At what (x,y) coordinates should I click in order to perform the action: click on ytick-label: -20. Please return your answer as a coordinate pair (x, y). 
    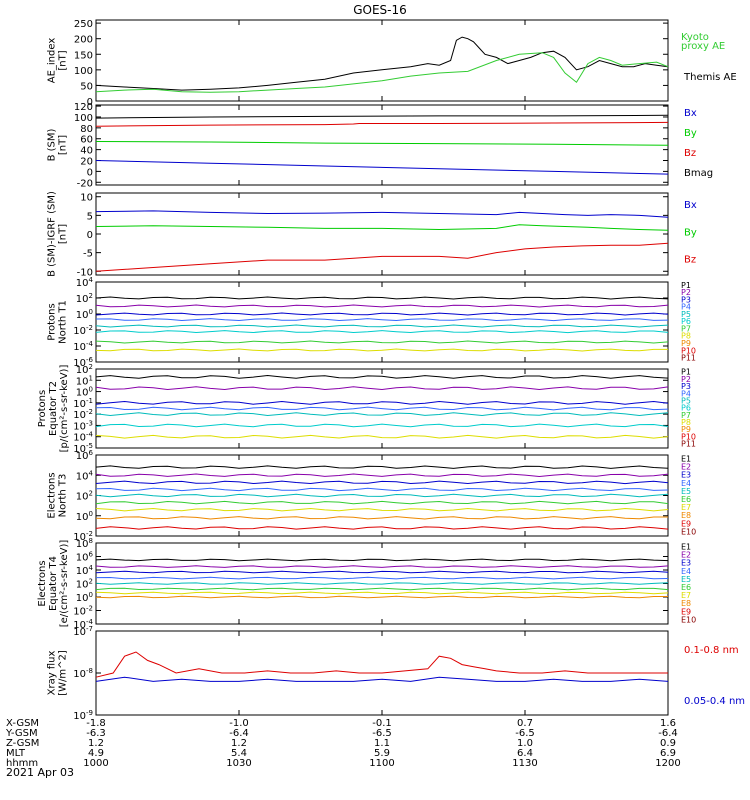
    Looking at the image, I should click on (85, 183).